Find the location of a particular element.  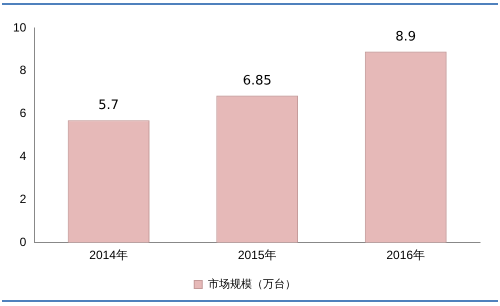

y-tick-label: 2 is located at coordinates (23, 199).